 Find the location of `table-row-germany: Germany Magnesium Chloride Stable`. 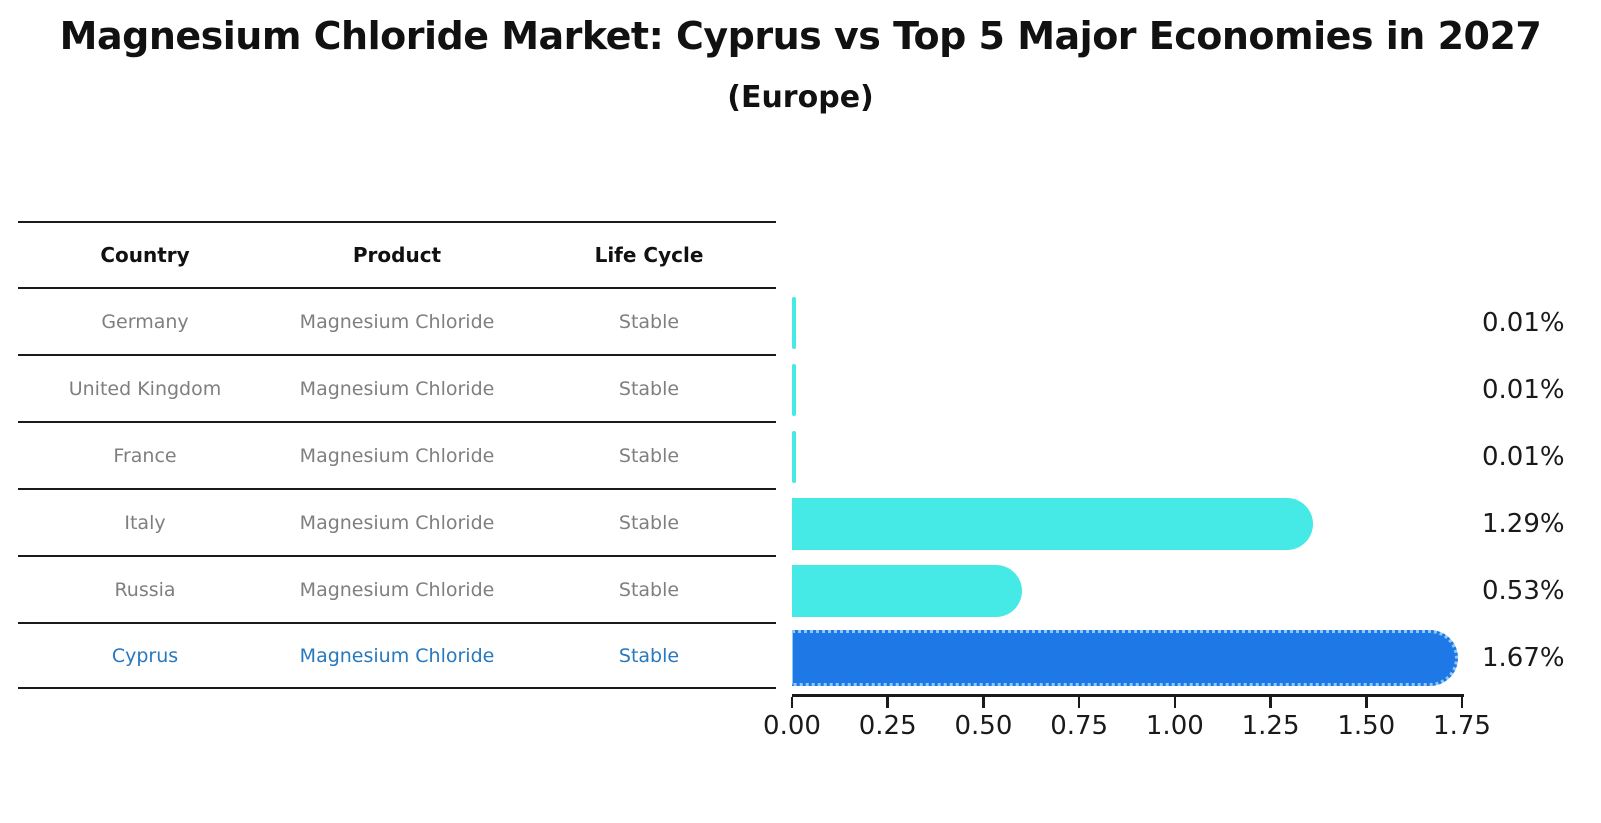

table-row-germany: Germany Magnesium Chloride Stable is located at coordinates (397, 320).